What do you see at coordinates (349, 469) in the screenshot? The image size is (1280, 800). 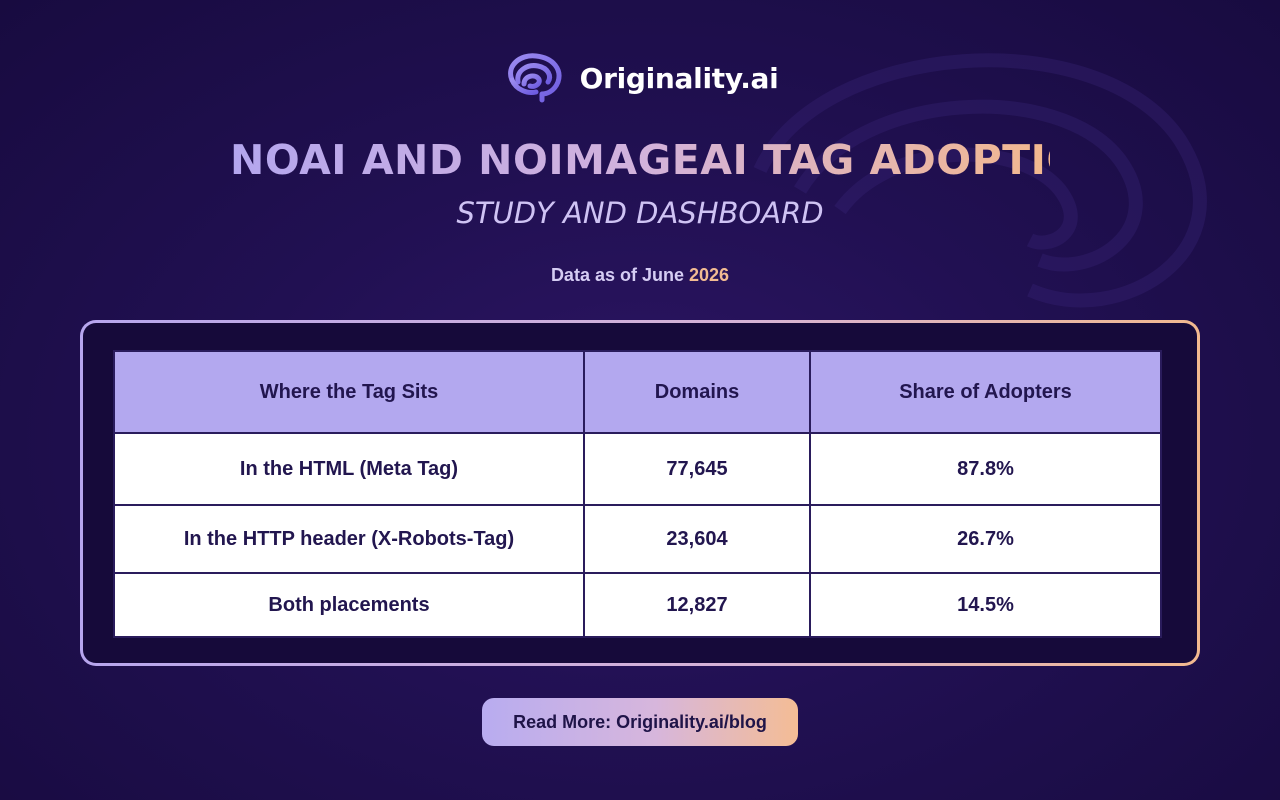 I see `table-cell: In the HTML (Meta Tag)` at bounding box center [349, 469].